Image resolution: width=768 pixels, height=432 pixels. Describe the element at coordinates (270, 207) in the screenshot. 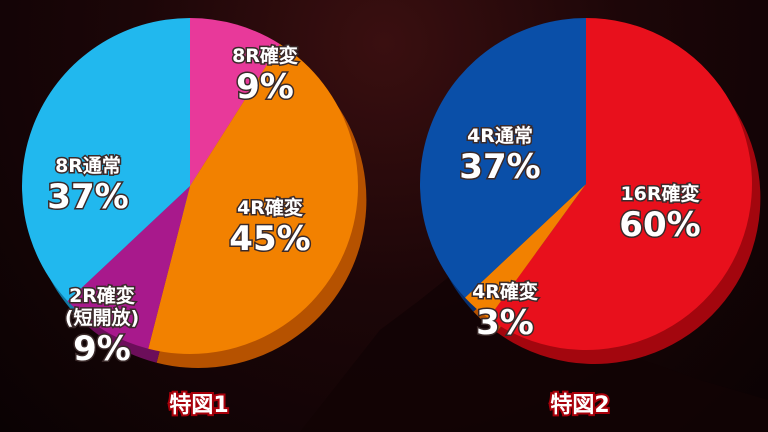

I see `pie-1-slice-2-label: 4R確変` at that location.